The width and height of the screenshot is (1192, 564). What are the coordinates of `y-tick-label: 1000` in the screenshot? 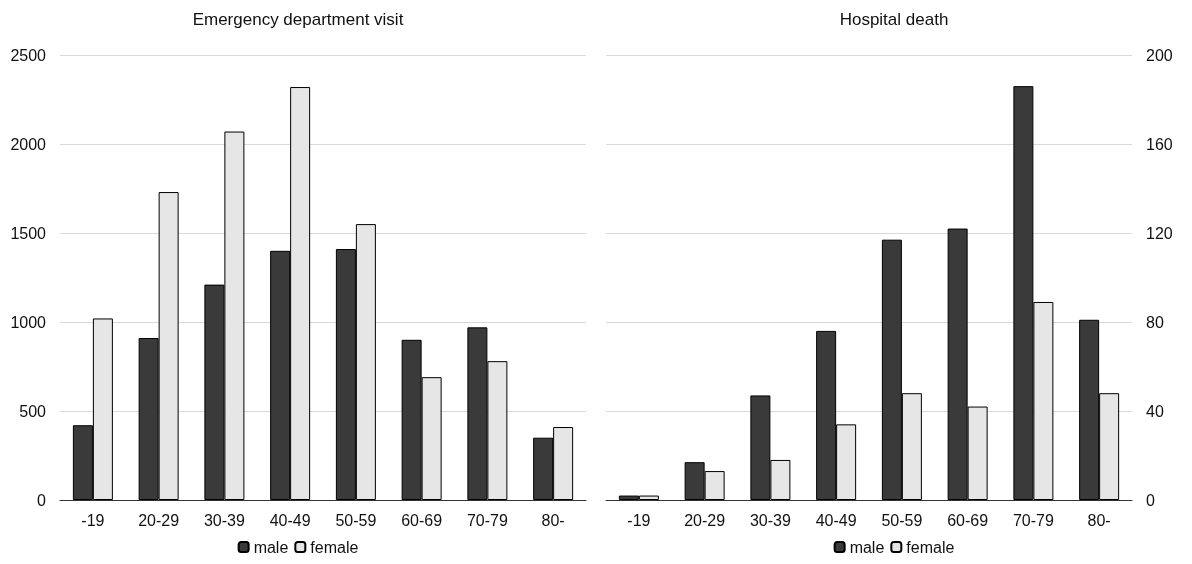 It's located at (28, 322).